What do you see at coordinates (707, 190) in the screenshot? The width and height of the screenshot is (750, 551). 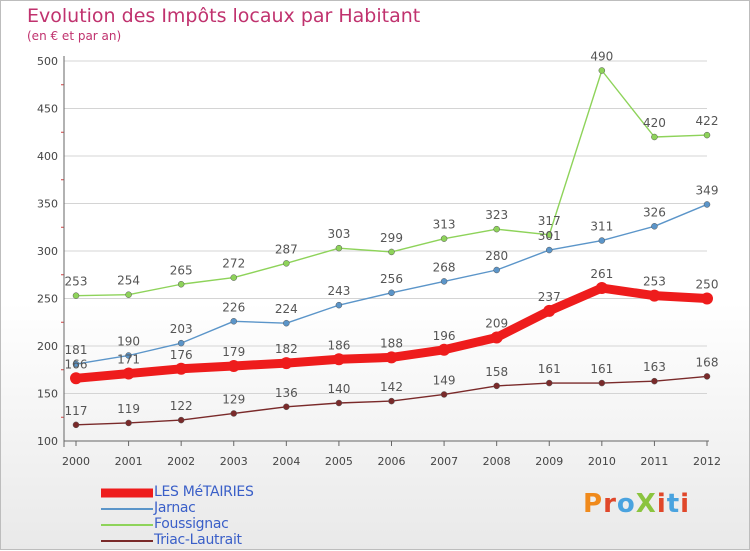 I see `data-label-jarnac: 349` at bounding box center [707, 190].